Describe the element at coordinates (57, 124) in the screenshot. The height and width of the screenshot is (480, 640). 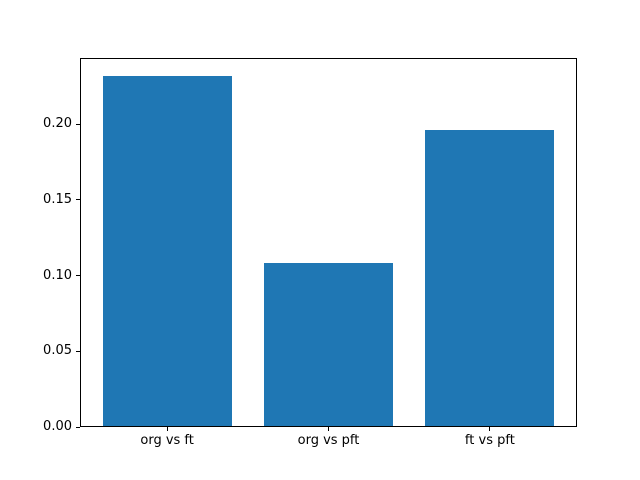
I see `y-tick-label: 0.20` at that location.